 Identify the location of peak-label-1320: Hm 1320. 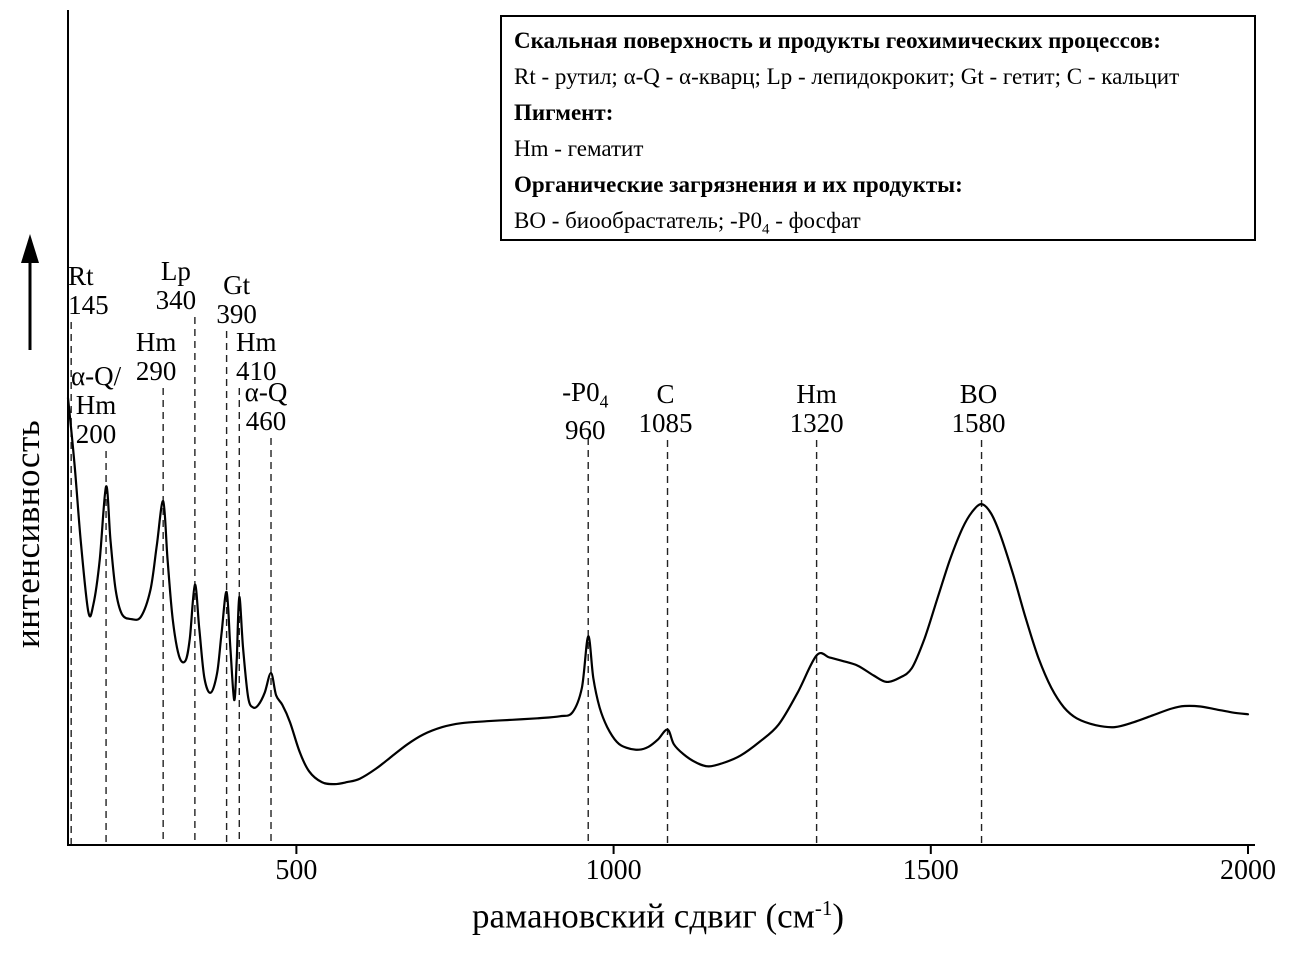
(816, 408).